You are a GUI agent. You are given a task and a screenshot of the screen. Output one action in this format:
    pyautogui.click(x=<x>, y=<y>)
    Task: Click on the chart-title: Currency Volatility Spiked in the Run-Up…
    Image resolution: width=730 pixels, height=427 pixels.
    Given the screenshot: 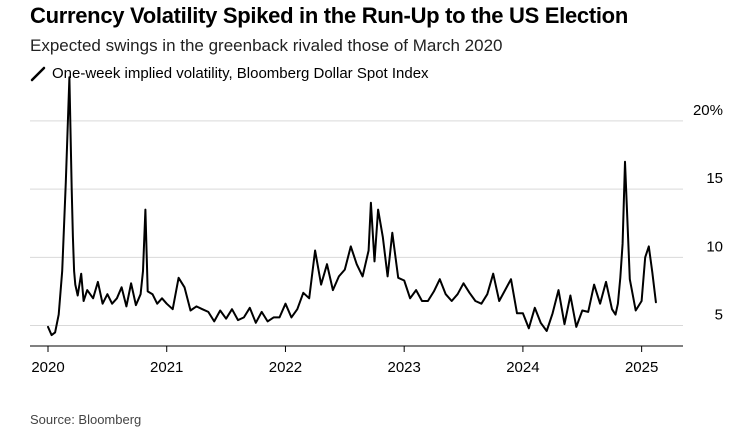 What is the action you would take?
    pyautogui.click(x=329, y=15)
    